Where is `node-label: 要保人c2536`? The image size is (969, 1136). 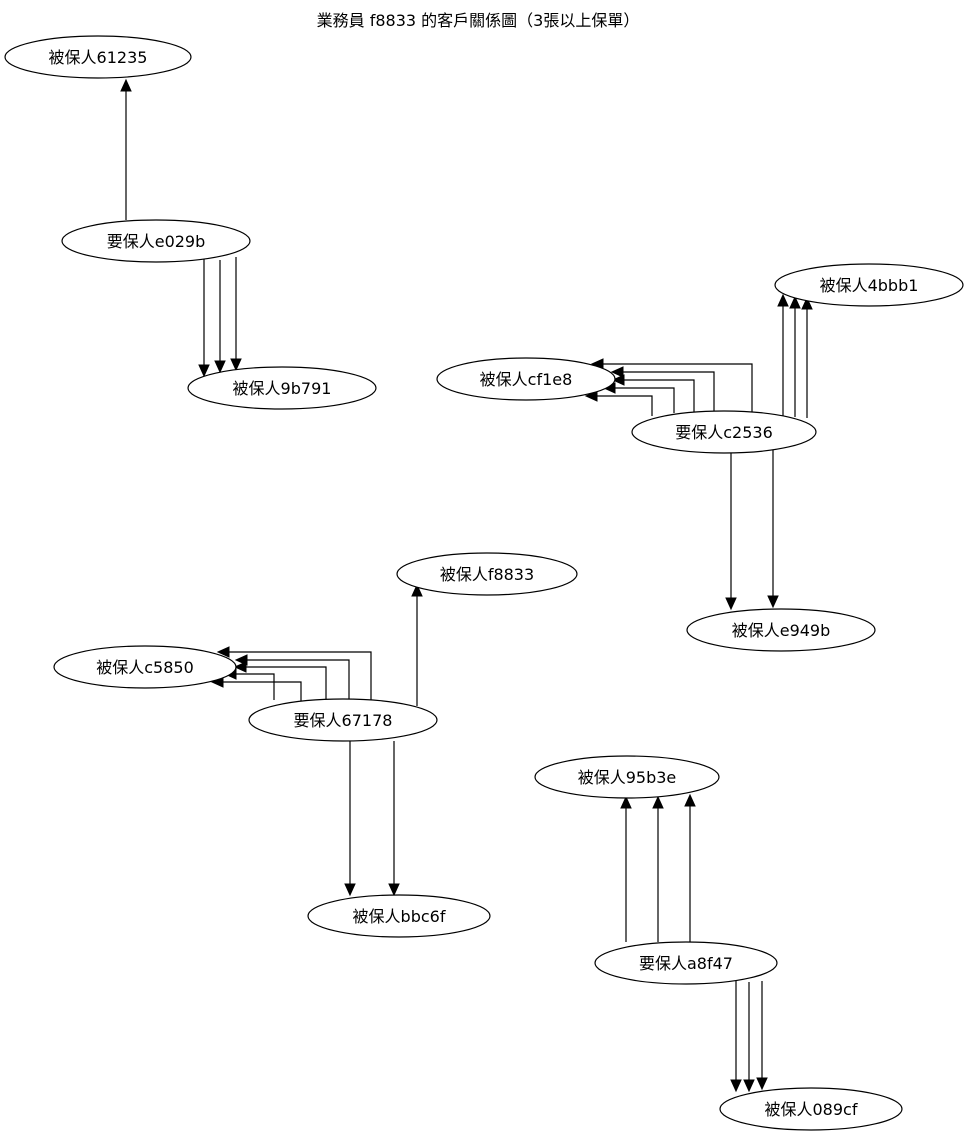
node-label: 要保人c2536 is located at coordinates (724, 432).